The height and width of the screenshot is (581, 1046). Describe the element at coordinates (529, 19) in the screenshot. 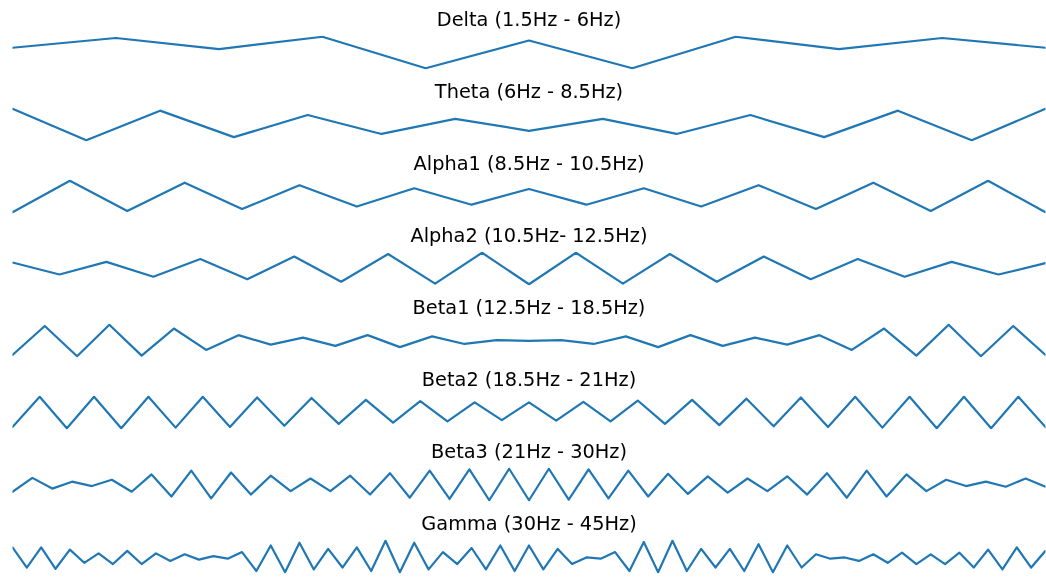

I see `chart-title: Delta (1.5Hz - 6Hz)` at that location.